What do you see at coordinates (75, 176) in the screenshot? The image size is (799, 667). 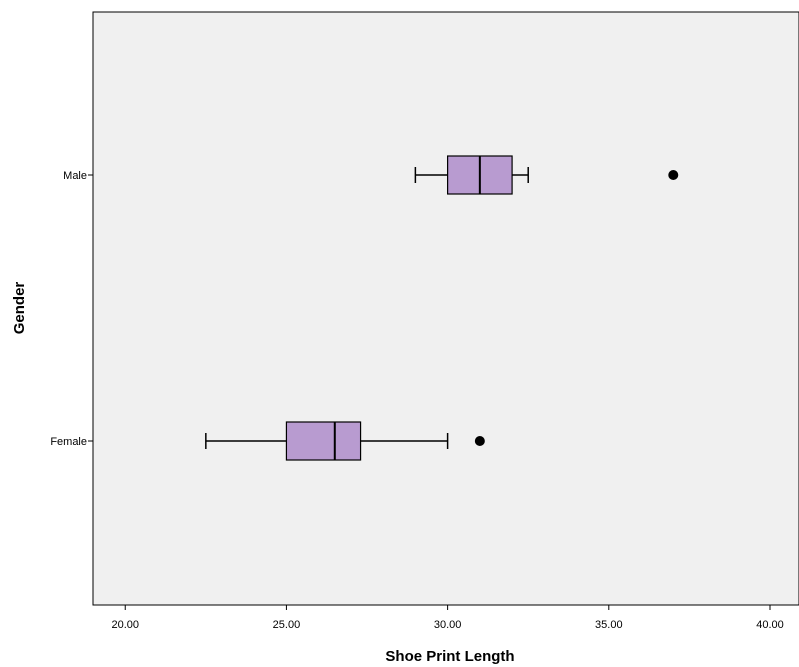 I see `y-tick-label: Male` at bounding box center [75, 176].